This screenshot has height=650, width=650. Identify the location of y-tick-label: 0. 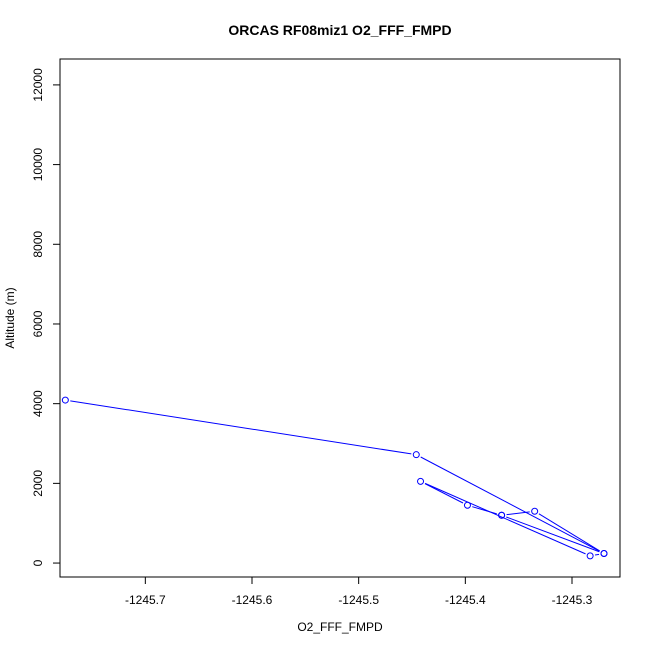
(38, 562).